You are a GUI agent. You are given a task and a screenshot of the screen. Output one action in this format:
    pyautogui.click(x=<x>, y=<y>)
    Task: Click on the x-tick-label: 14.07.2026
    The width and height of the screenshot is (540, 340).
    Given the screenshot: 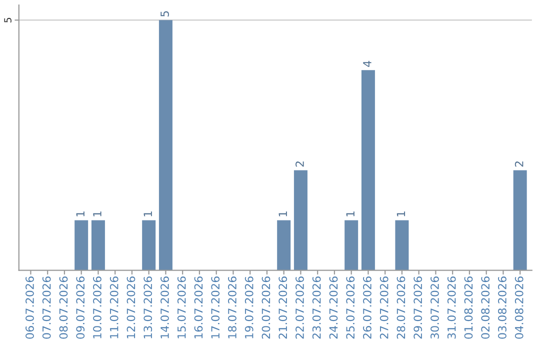 What is the action you would take?
    pyautogui.click(x=164, y=307)
    